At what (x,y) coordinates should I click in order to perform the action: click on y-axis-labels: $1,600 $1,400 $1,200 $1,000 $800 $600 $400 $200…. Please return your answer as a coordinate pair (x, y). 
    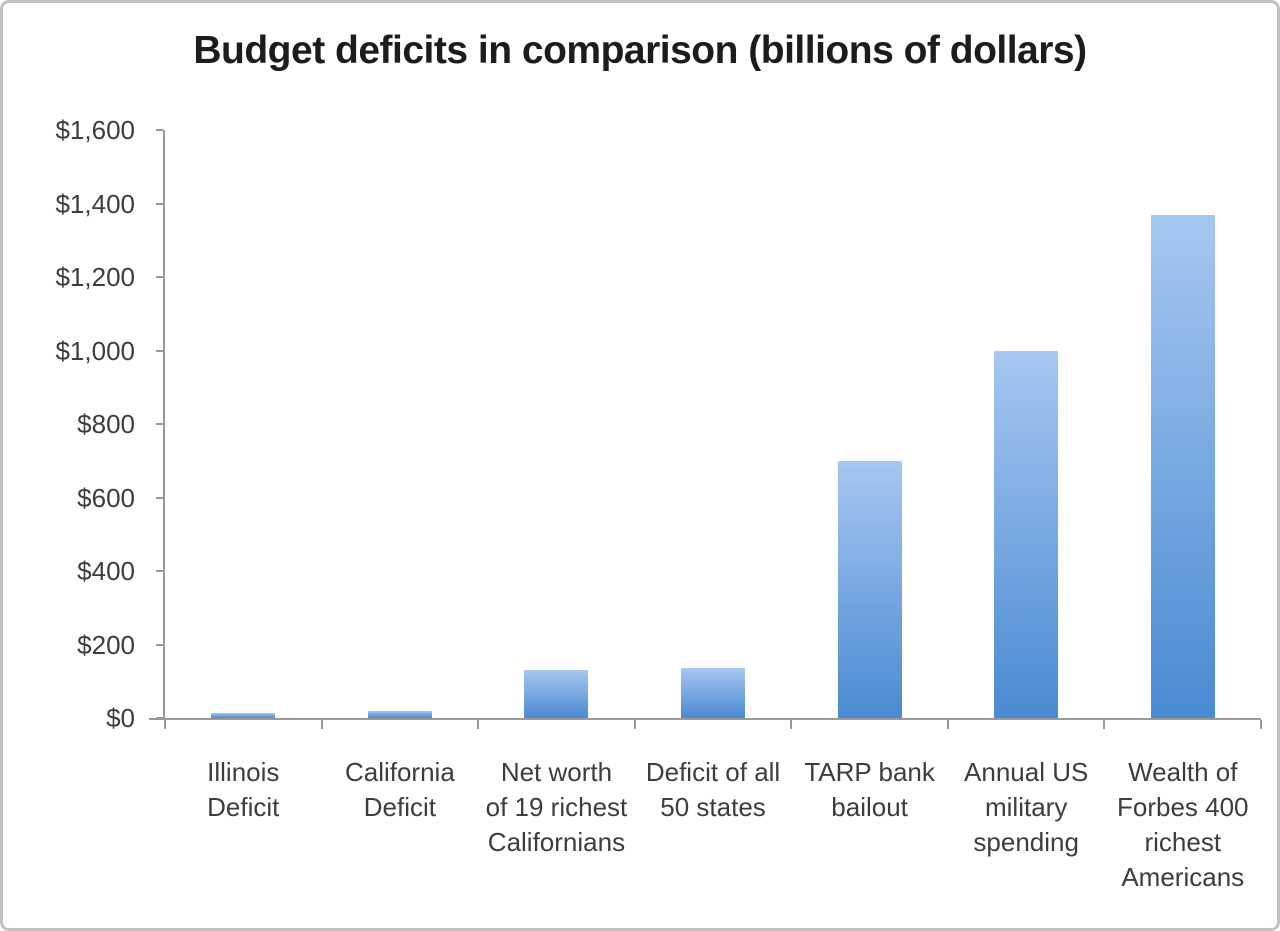
    Looking at the image, I should click on (74, 424).